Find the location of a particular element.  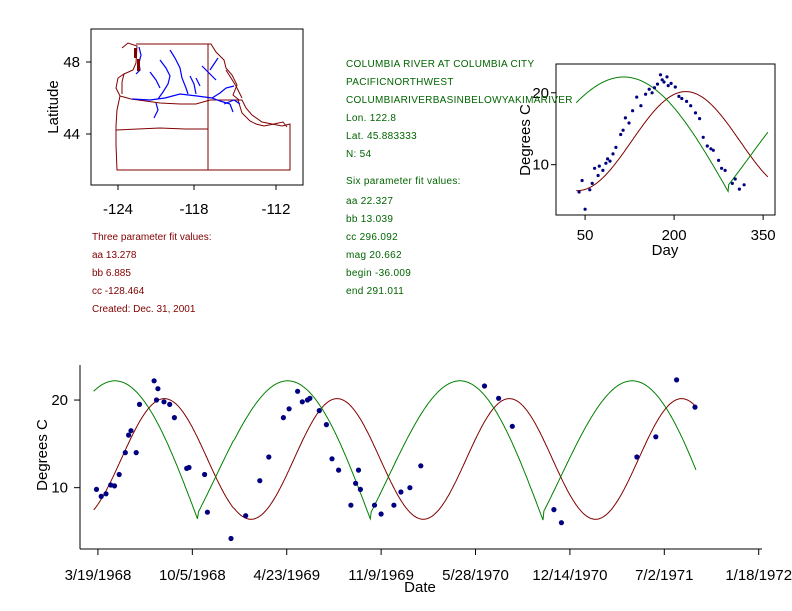

map-axes is located at coordinates (181, 125).